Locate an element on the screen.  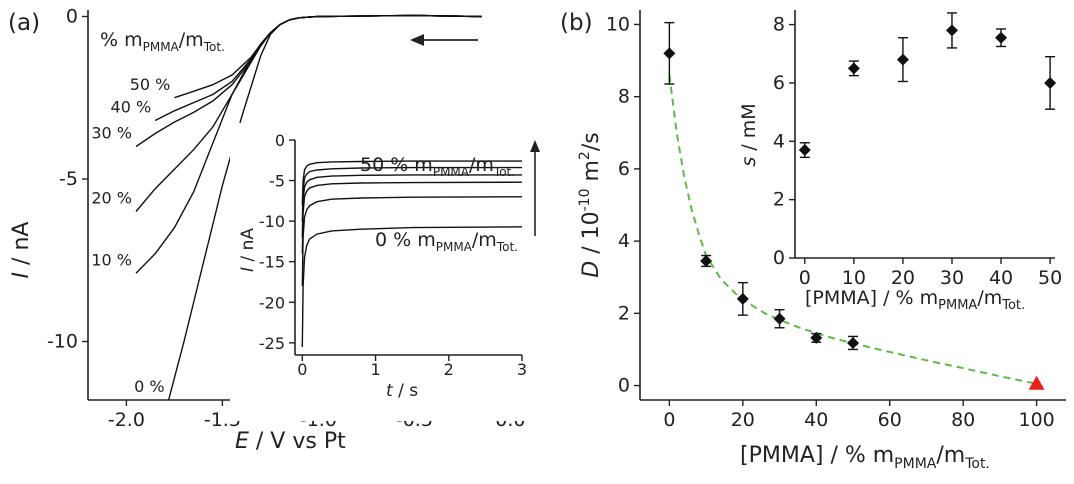
panel-a-y-tick-label: -5 is located at coordinates (68, 179).